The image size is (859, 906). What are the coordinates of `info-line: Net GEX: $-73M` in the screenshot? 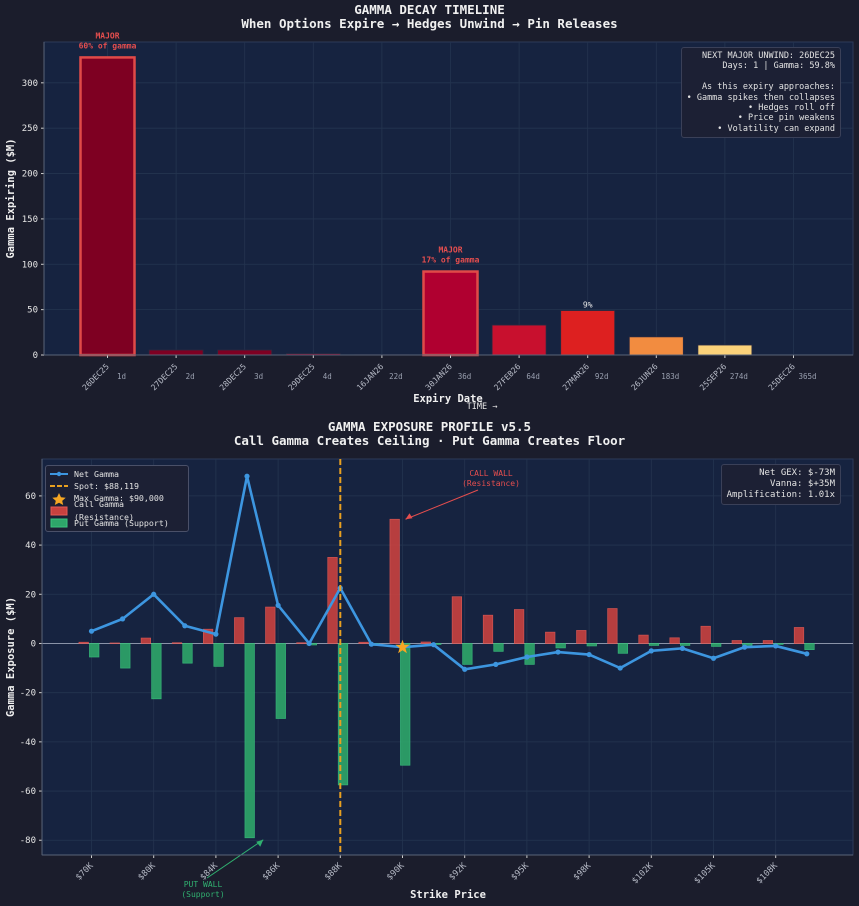 It's located at (797, 473).